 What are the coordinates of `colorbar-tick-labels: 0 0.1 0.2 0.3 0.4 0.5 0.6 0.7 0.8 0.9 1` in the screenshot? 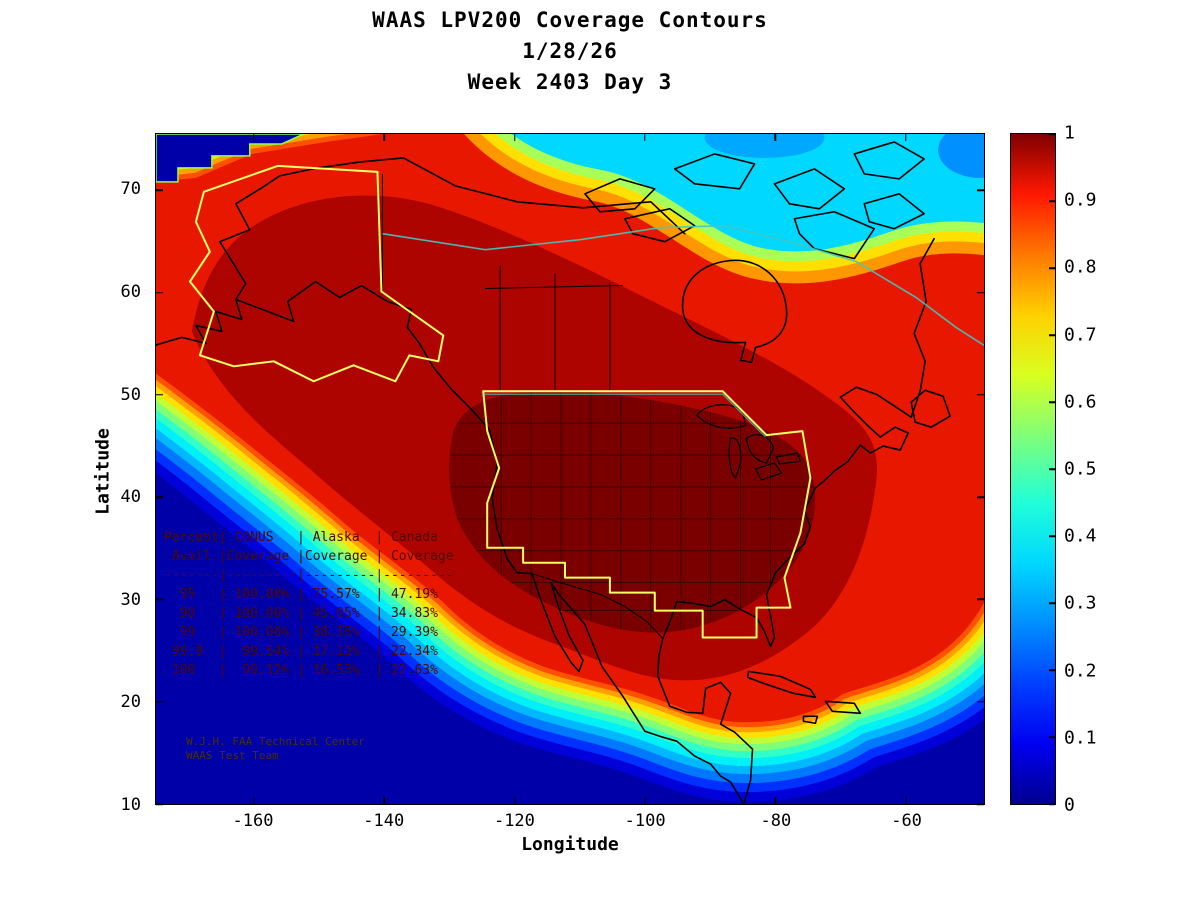 It's located at (1094, 469).